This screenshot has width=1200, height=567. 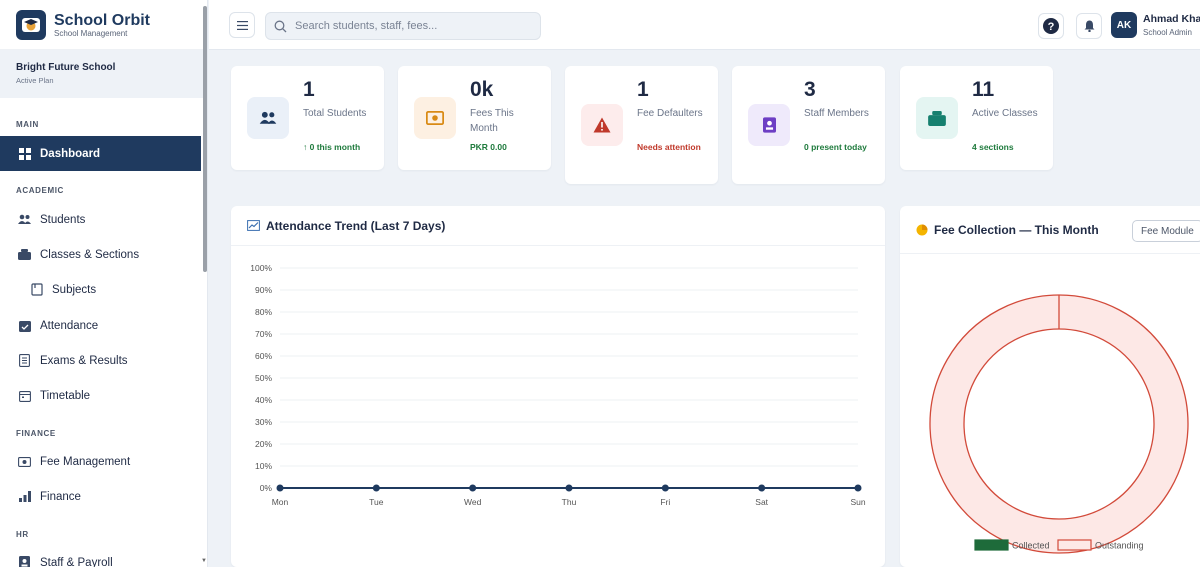 I want to click on fee-doughnut-chart: Collected Outstanding, so click(x=1059, y=424).